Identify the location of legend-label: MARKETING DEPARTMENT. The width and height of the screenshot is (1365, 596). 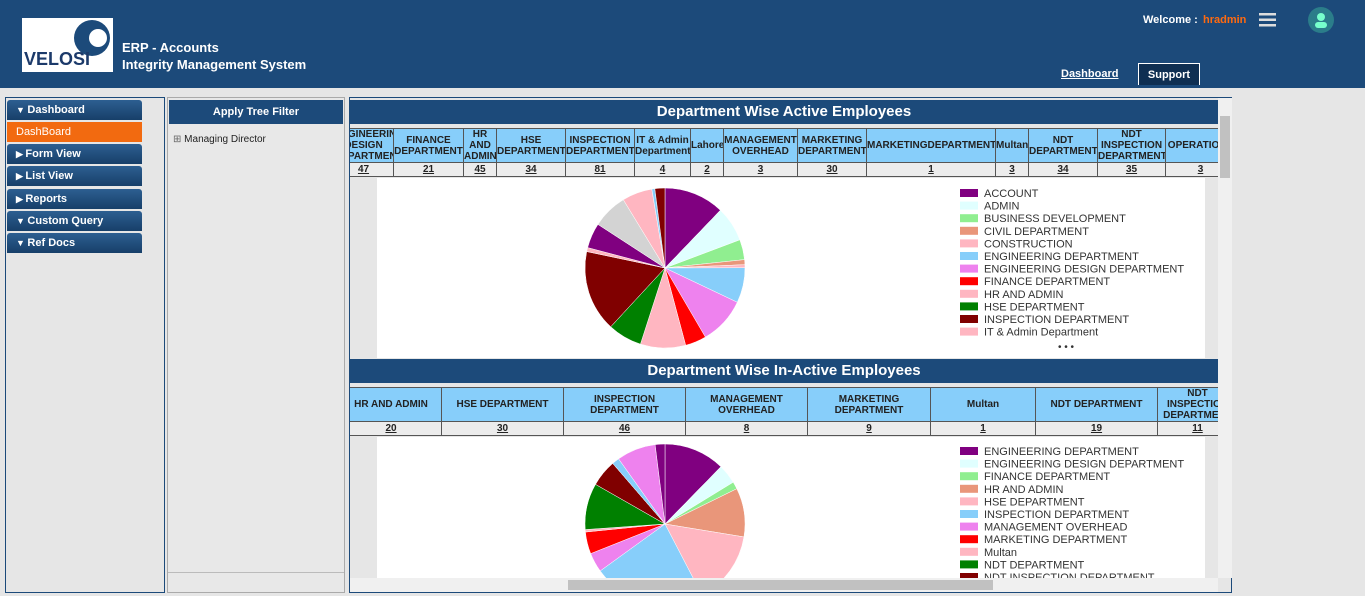
(1055, 540).